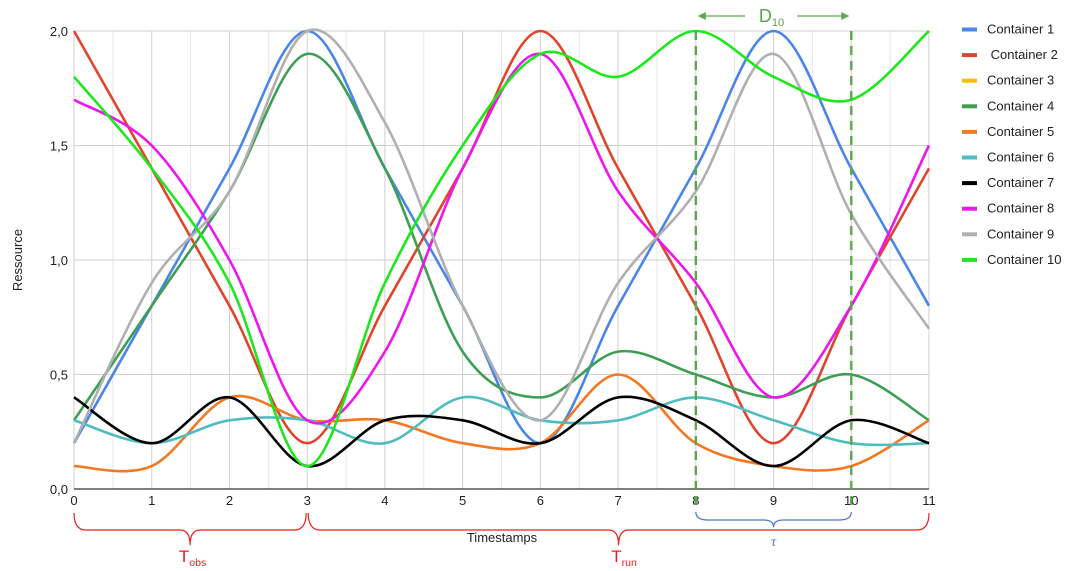  What do you see at coordinates (307, 500) in the screenshot?
I see `x-tick-label: 3` at bounding box center [307, 500].